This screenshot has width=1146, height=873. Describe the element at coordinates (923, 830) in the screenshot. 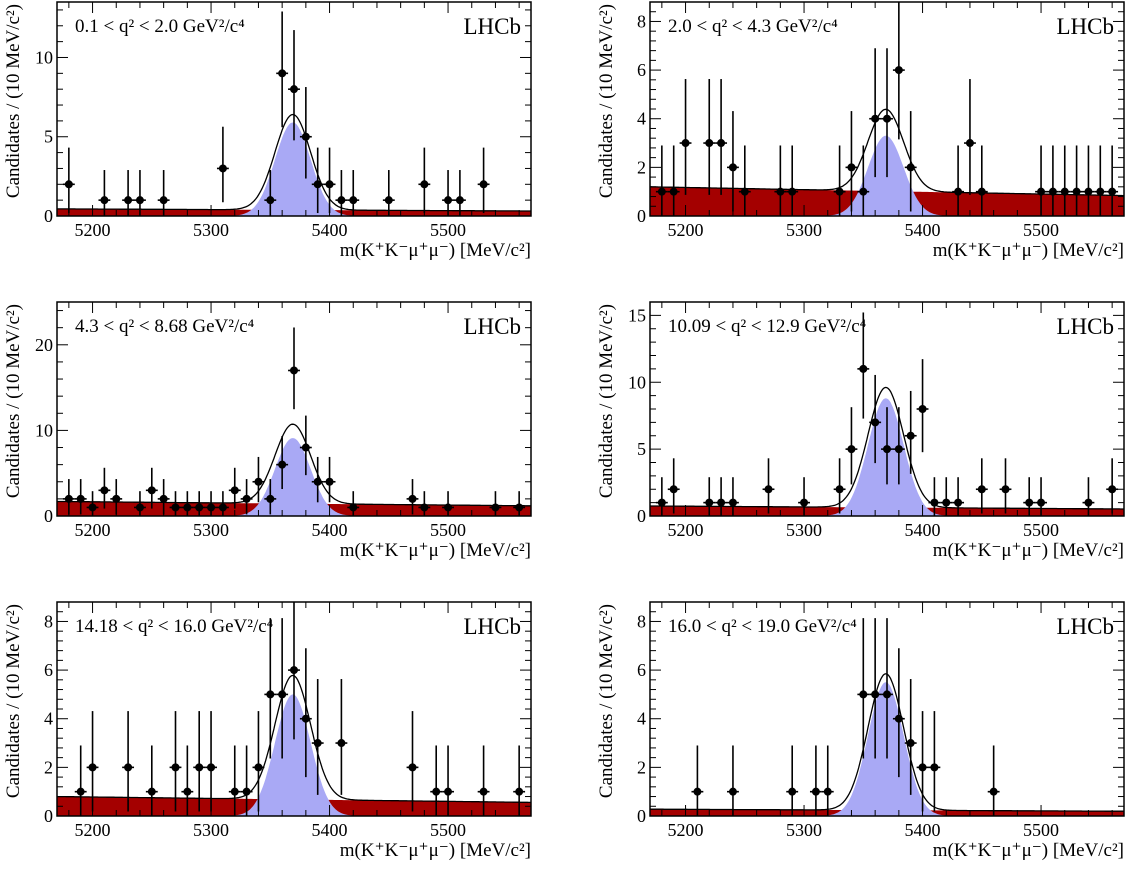

I see `x-tick-label: 5400` at that location.